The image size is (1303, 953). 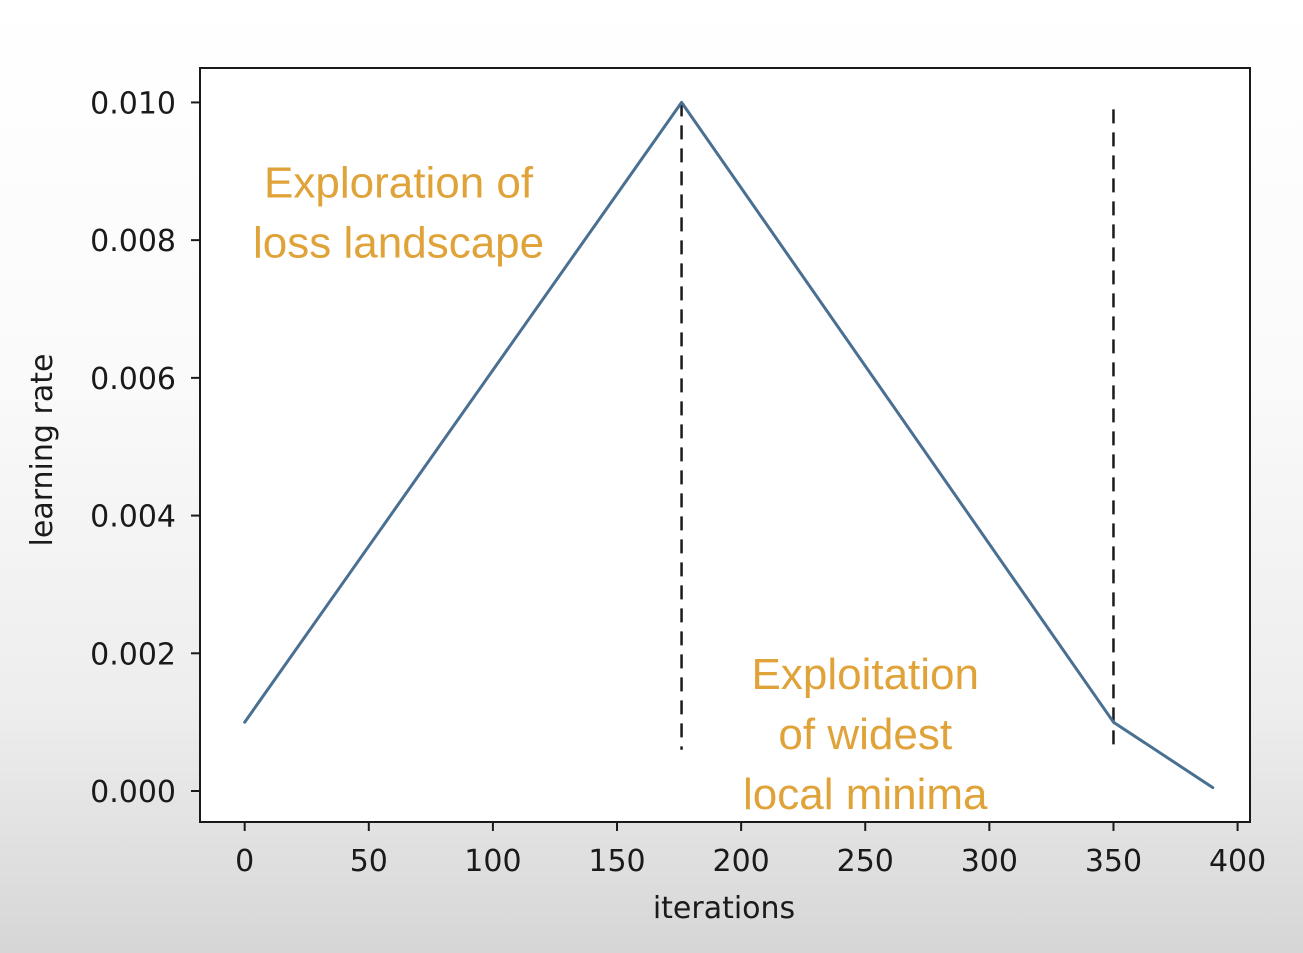 I want to click on annotation-text: loss landscape, so click(x=398, y=242).